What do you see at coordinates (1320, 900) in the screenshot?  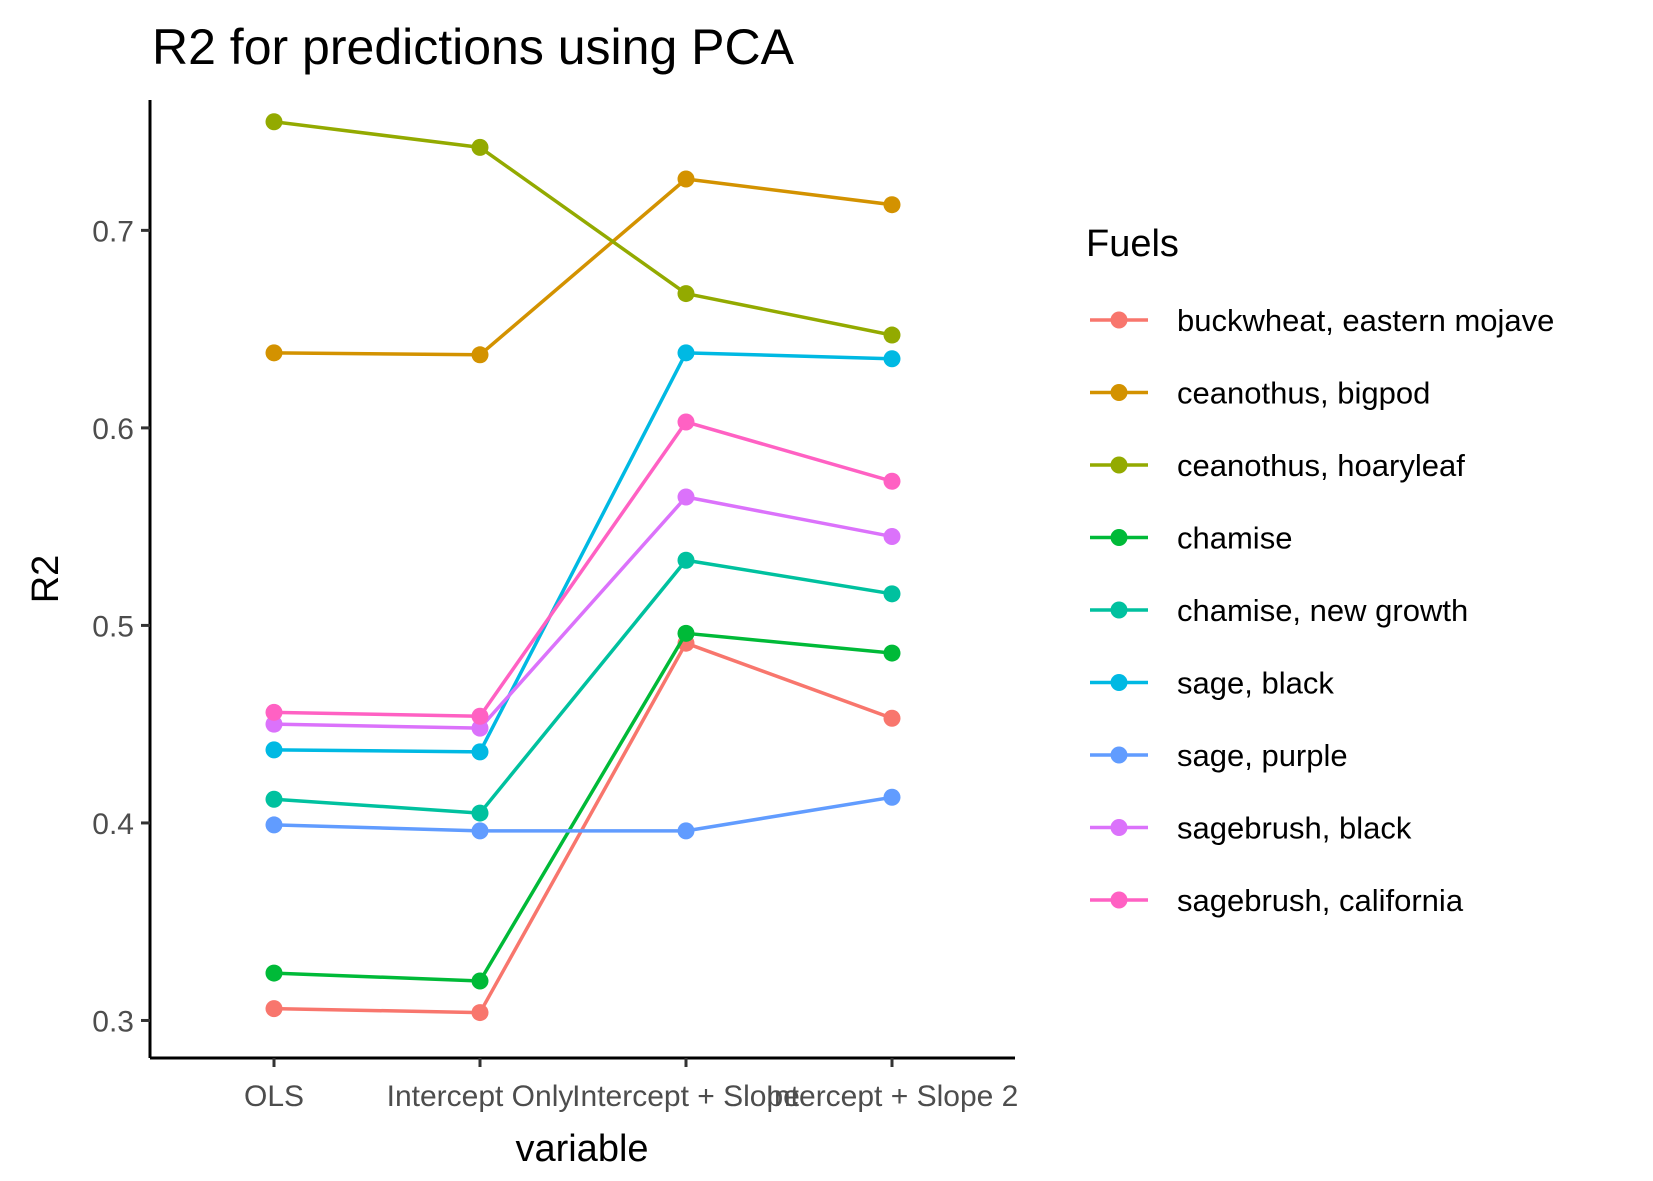 I see `legend-label: sagebrush, california` at bounding box center [1320, 900].